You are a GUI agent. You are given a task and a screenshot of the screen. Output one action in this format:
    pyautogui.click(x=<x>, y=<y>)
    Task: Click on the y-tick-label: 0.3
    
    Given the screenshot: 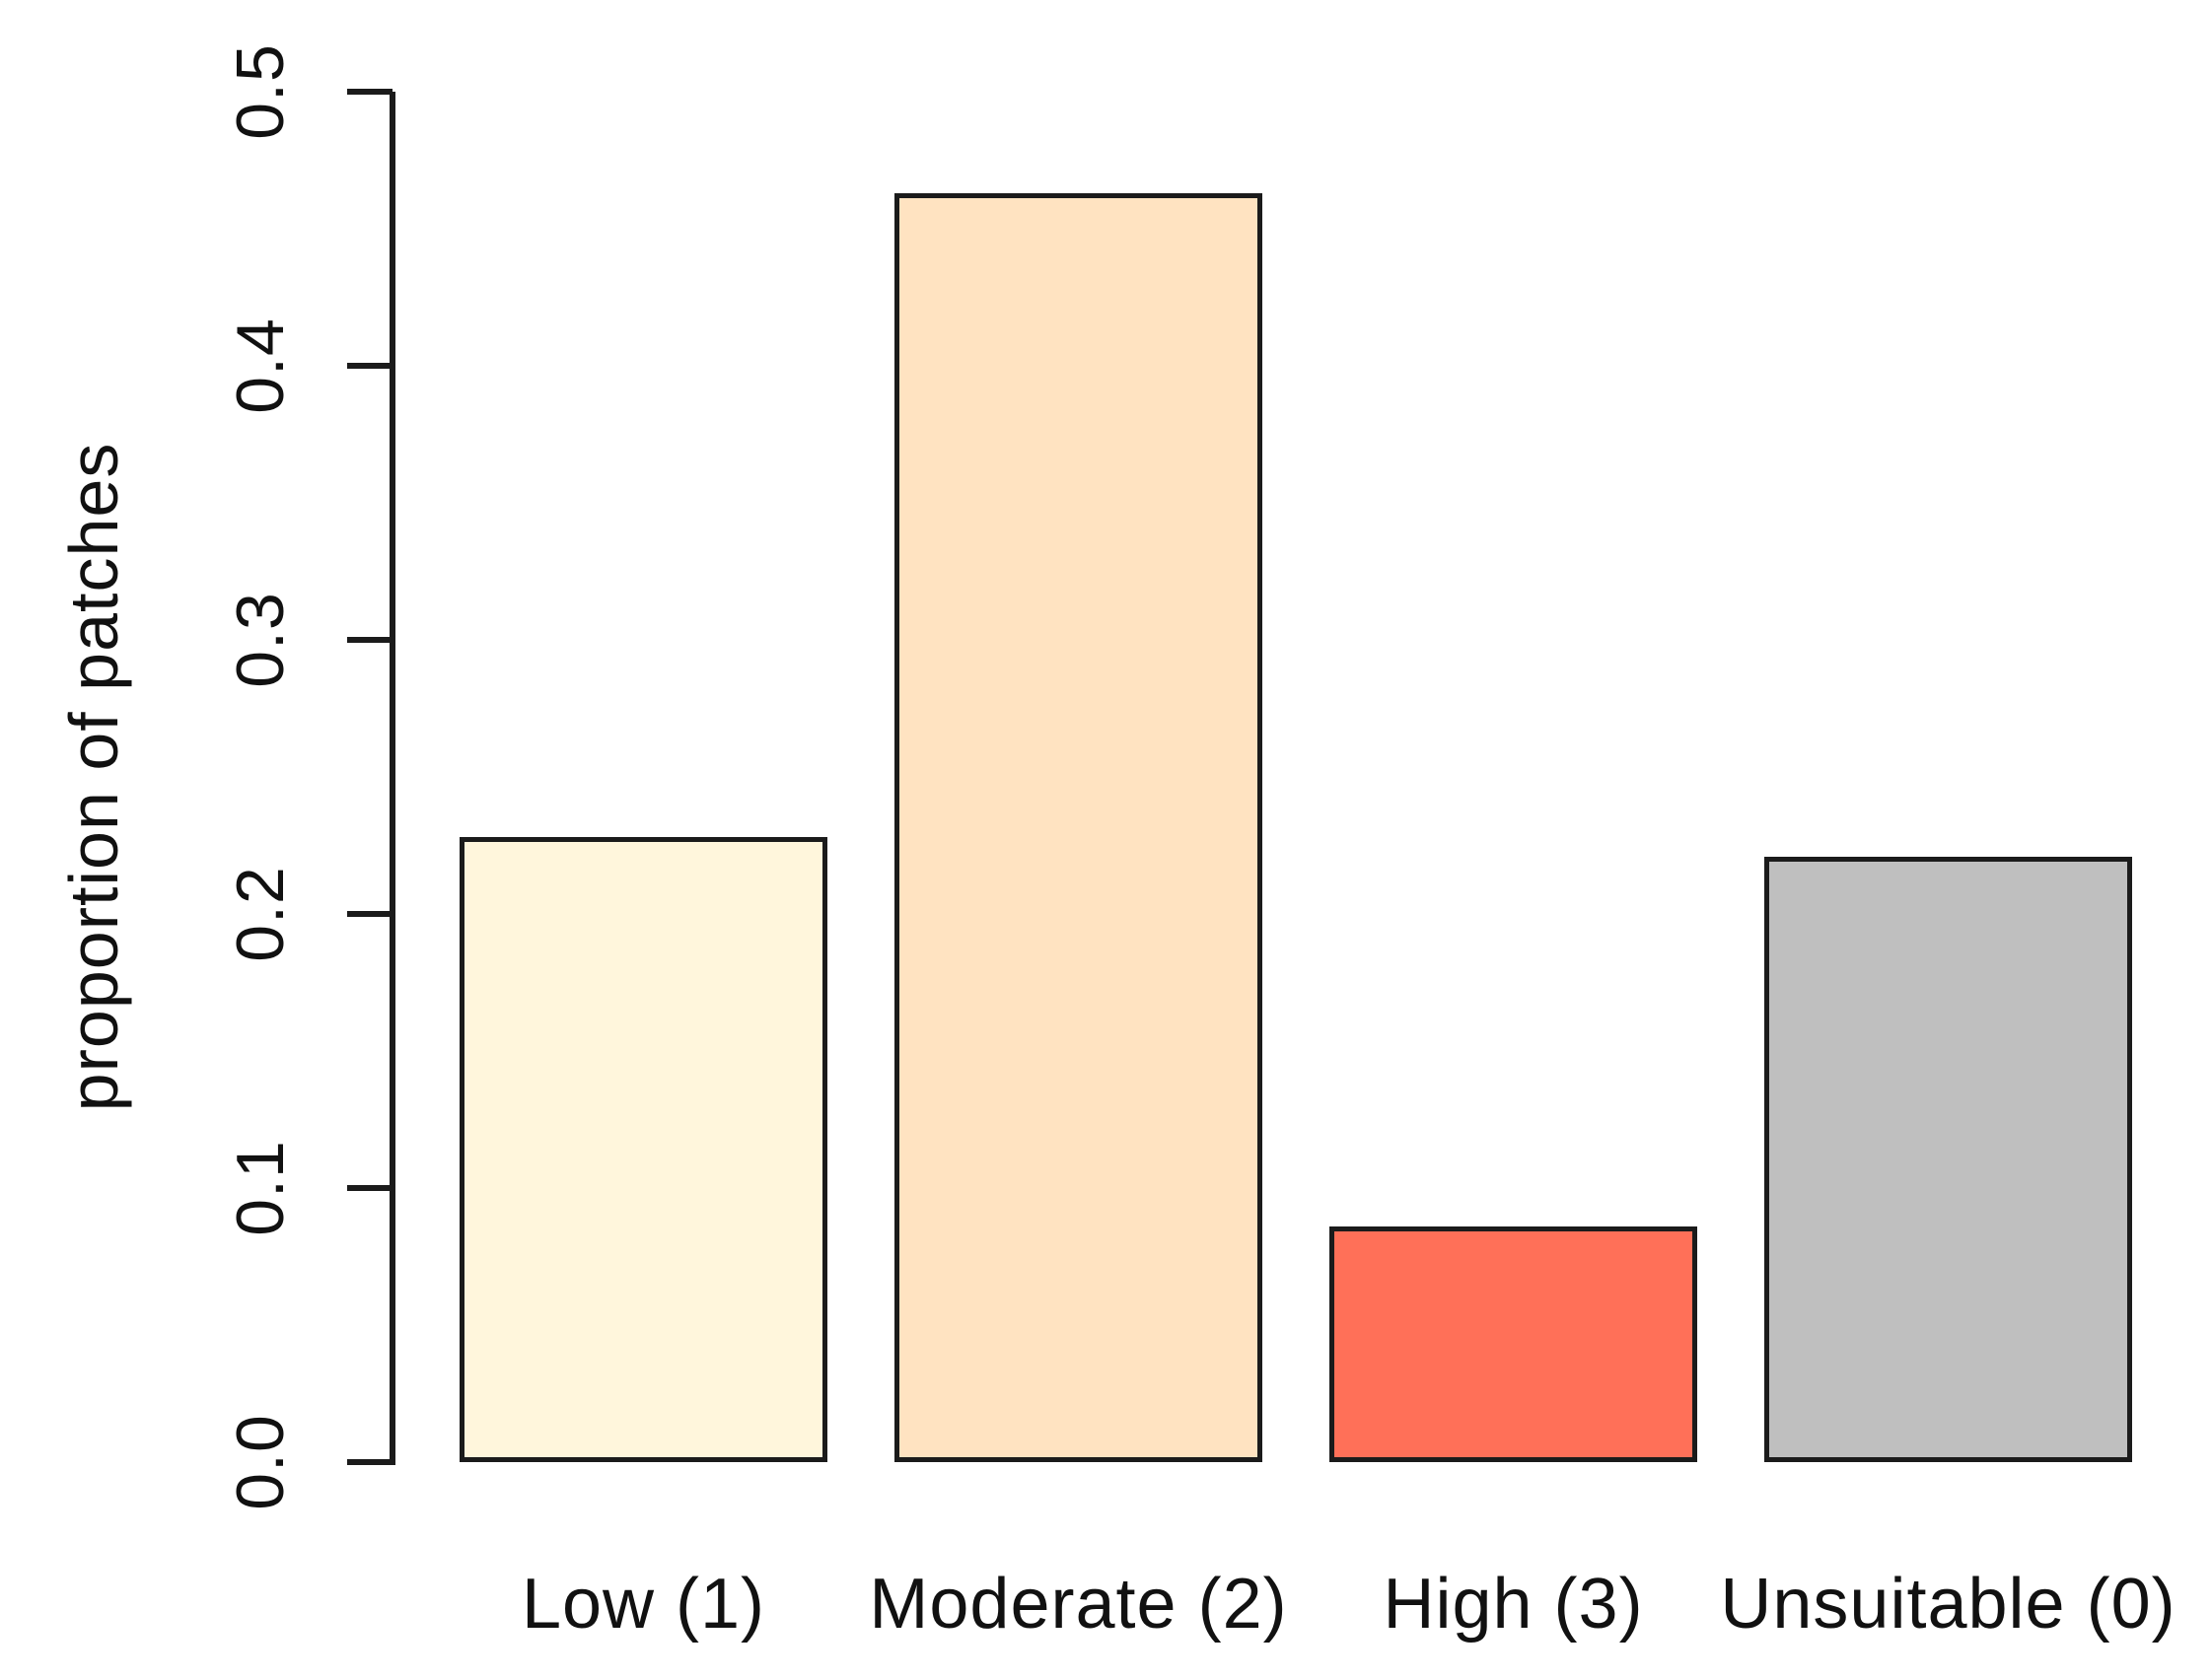 What is the action you would take?
    pyautogui.click(x=260, y=640)
    